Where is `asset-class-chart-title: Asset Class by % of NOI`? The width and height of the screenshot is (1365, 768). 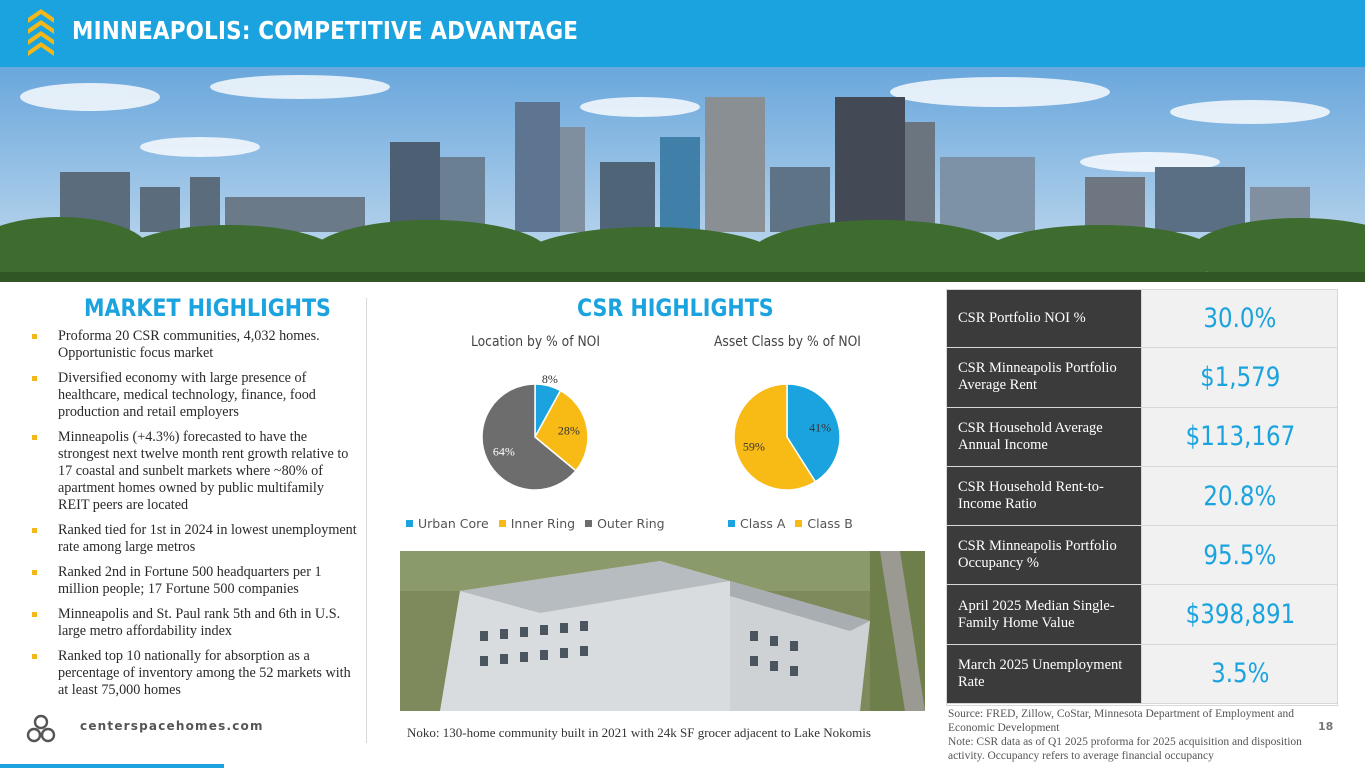
asset-class-chart-title: Asset Class by % of NOI is located at coordinates (787, 342).